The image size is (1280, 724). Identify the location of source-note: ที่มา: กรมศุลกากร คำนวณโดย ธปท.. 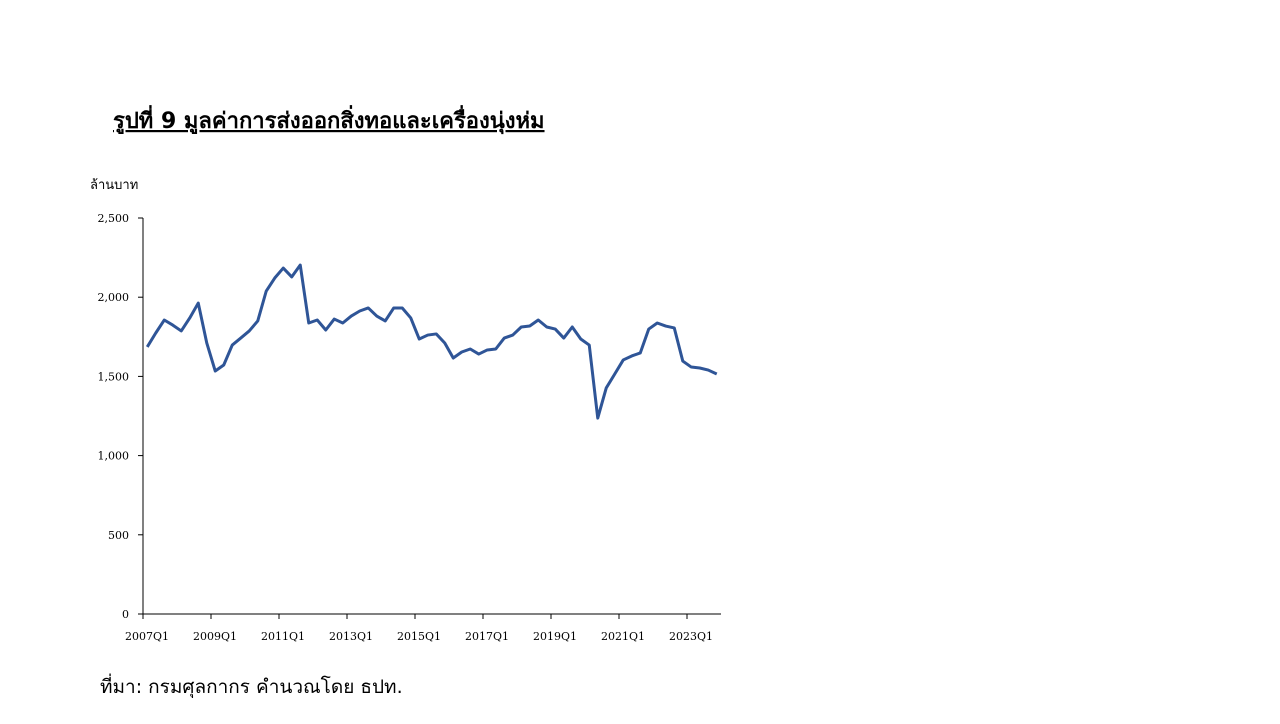
(251, 686).